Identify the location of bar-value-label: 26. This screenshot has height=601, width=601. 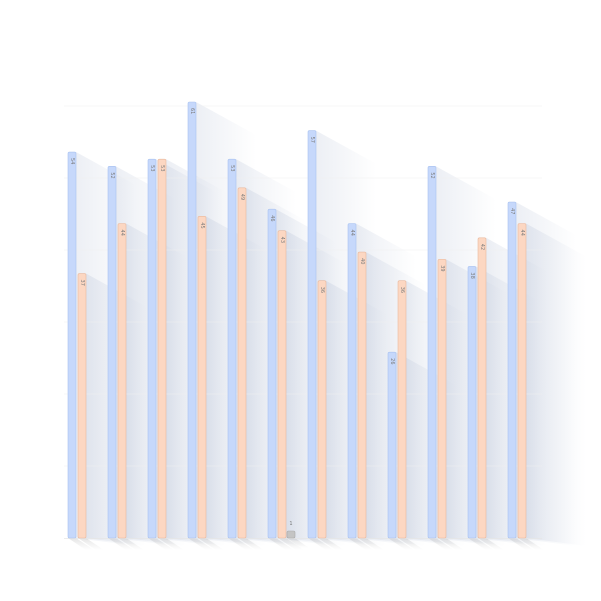
(392, 361).